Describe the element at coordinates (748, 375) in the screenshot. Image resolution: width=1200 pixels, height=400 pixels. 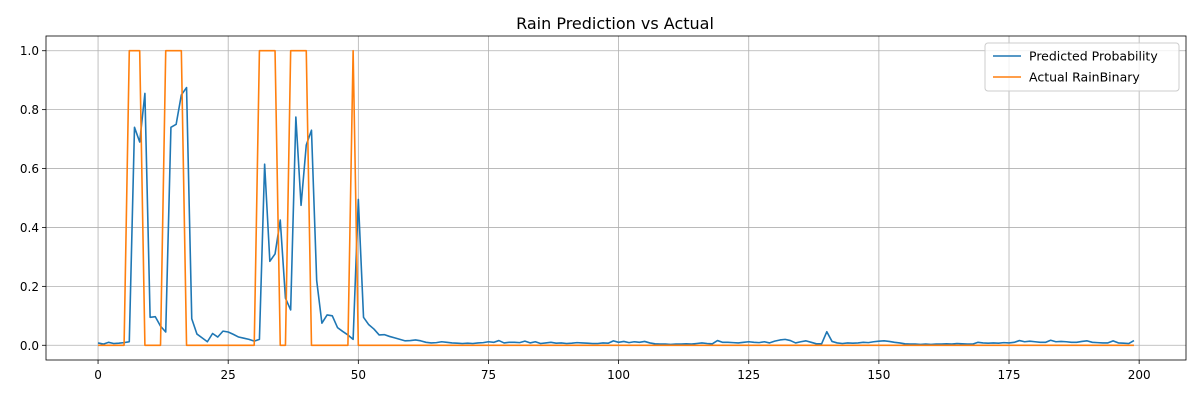
I see `x-tick-label: 125` at that location.